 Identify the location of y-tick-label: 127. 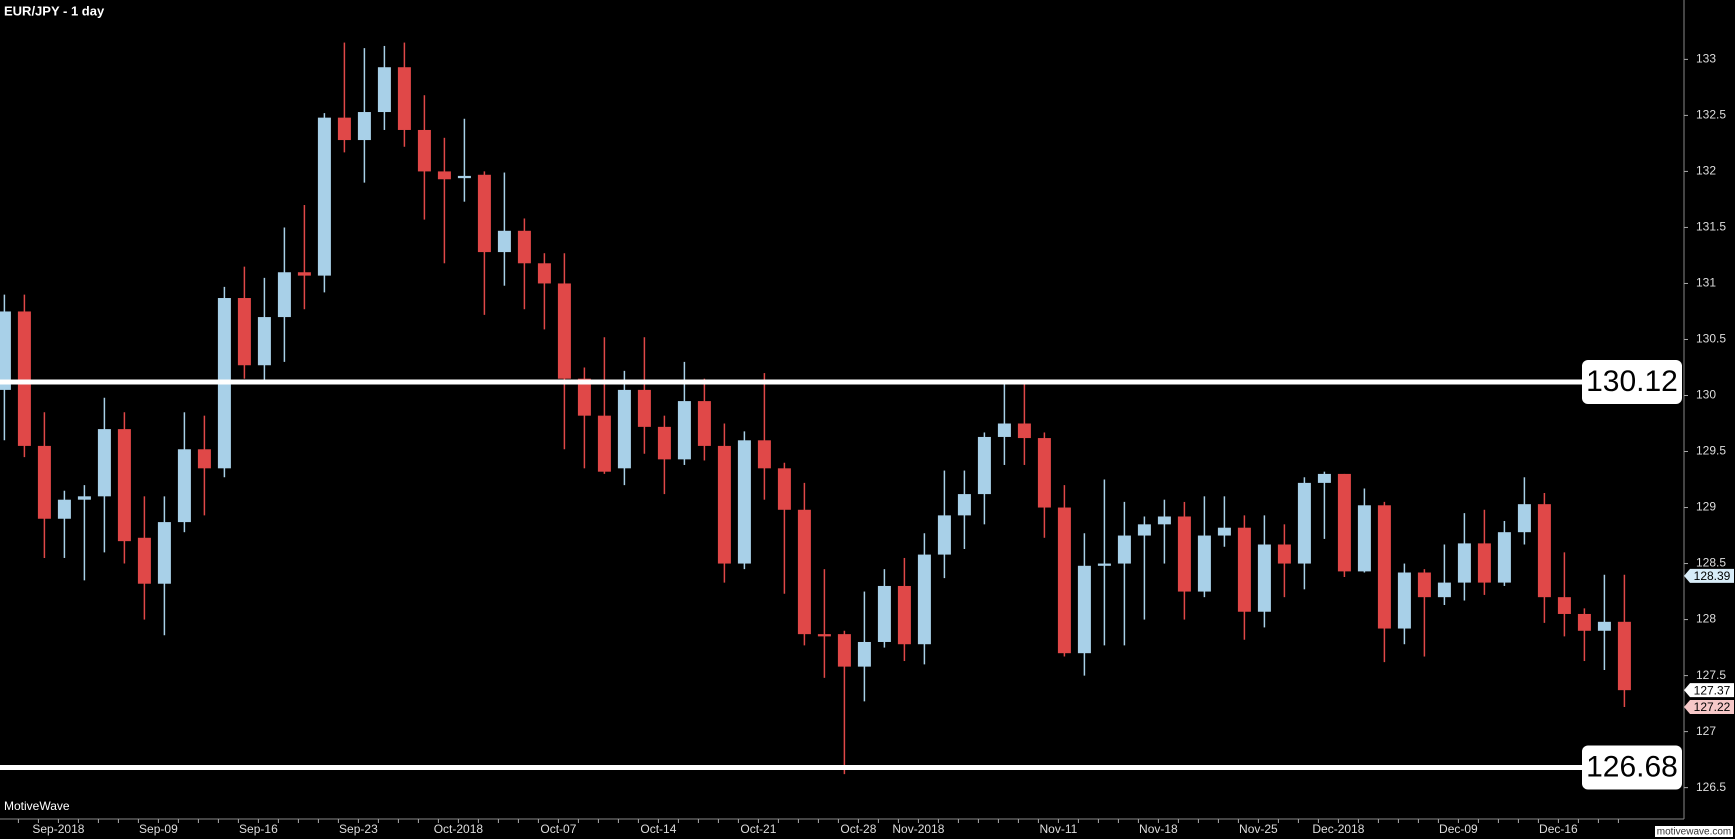
(1706, 731).